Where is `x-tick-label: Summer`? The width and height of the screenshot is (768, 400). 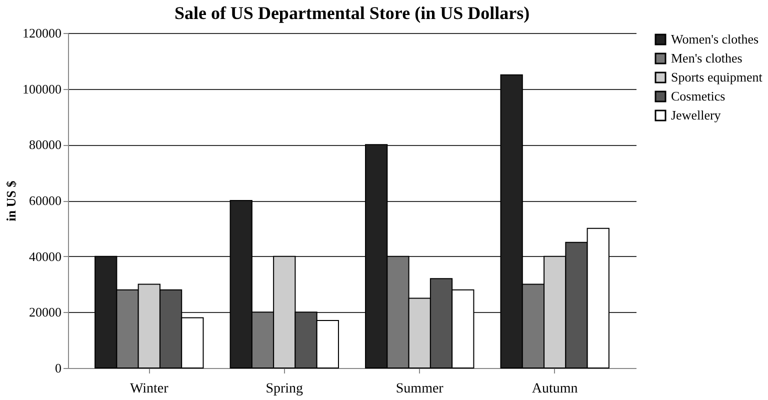
x-tick-label: Summer is located at coordinates (420, 389).